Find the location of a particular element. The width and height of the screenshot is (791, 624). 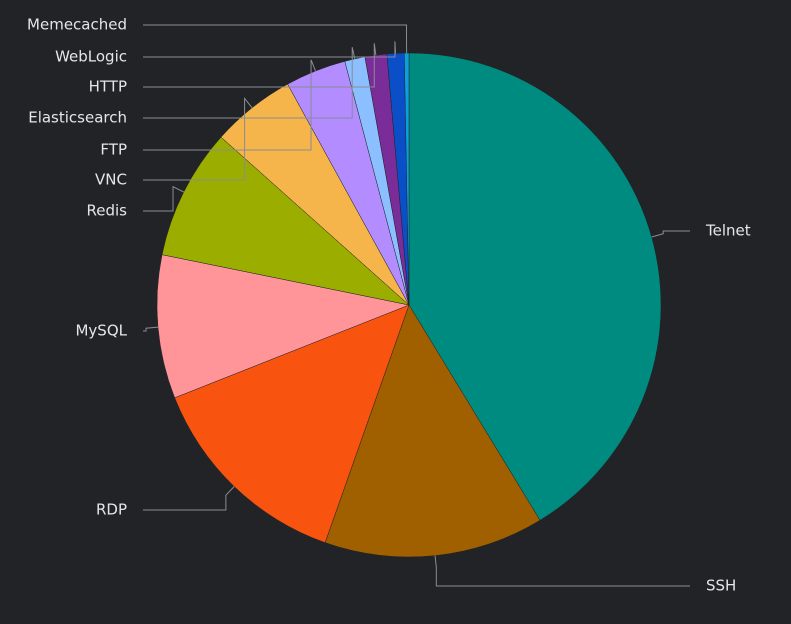

slice-label: Redis is located at coordinates (107, 211).